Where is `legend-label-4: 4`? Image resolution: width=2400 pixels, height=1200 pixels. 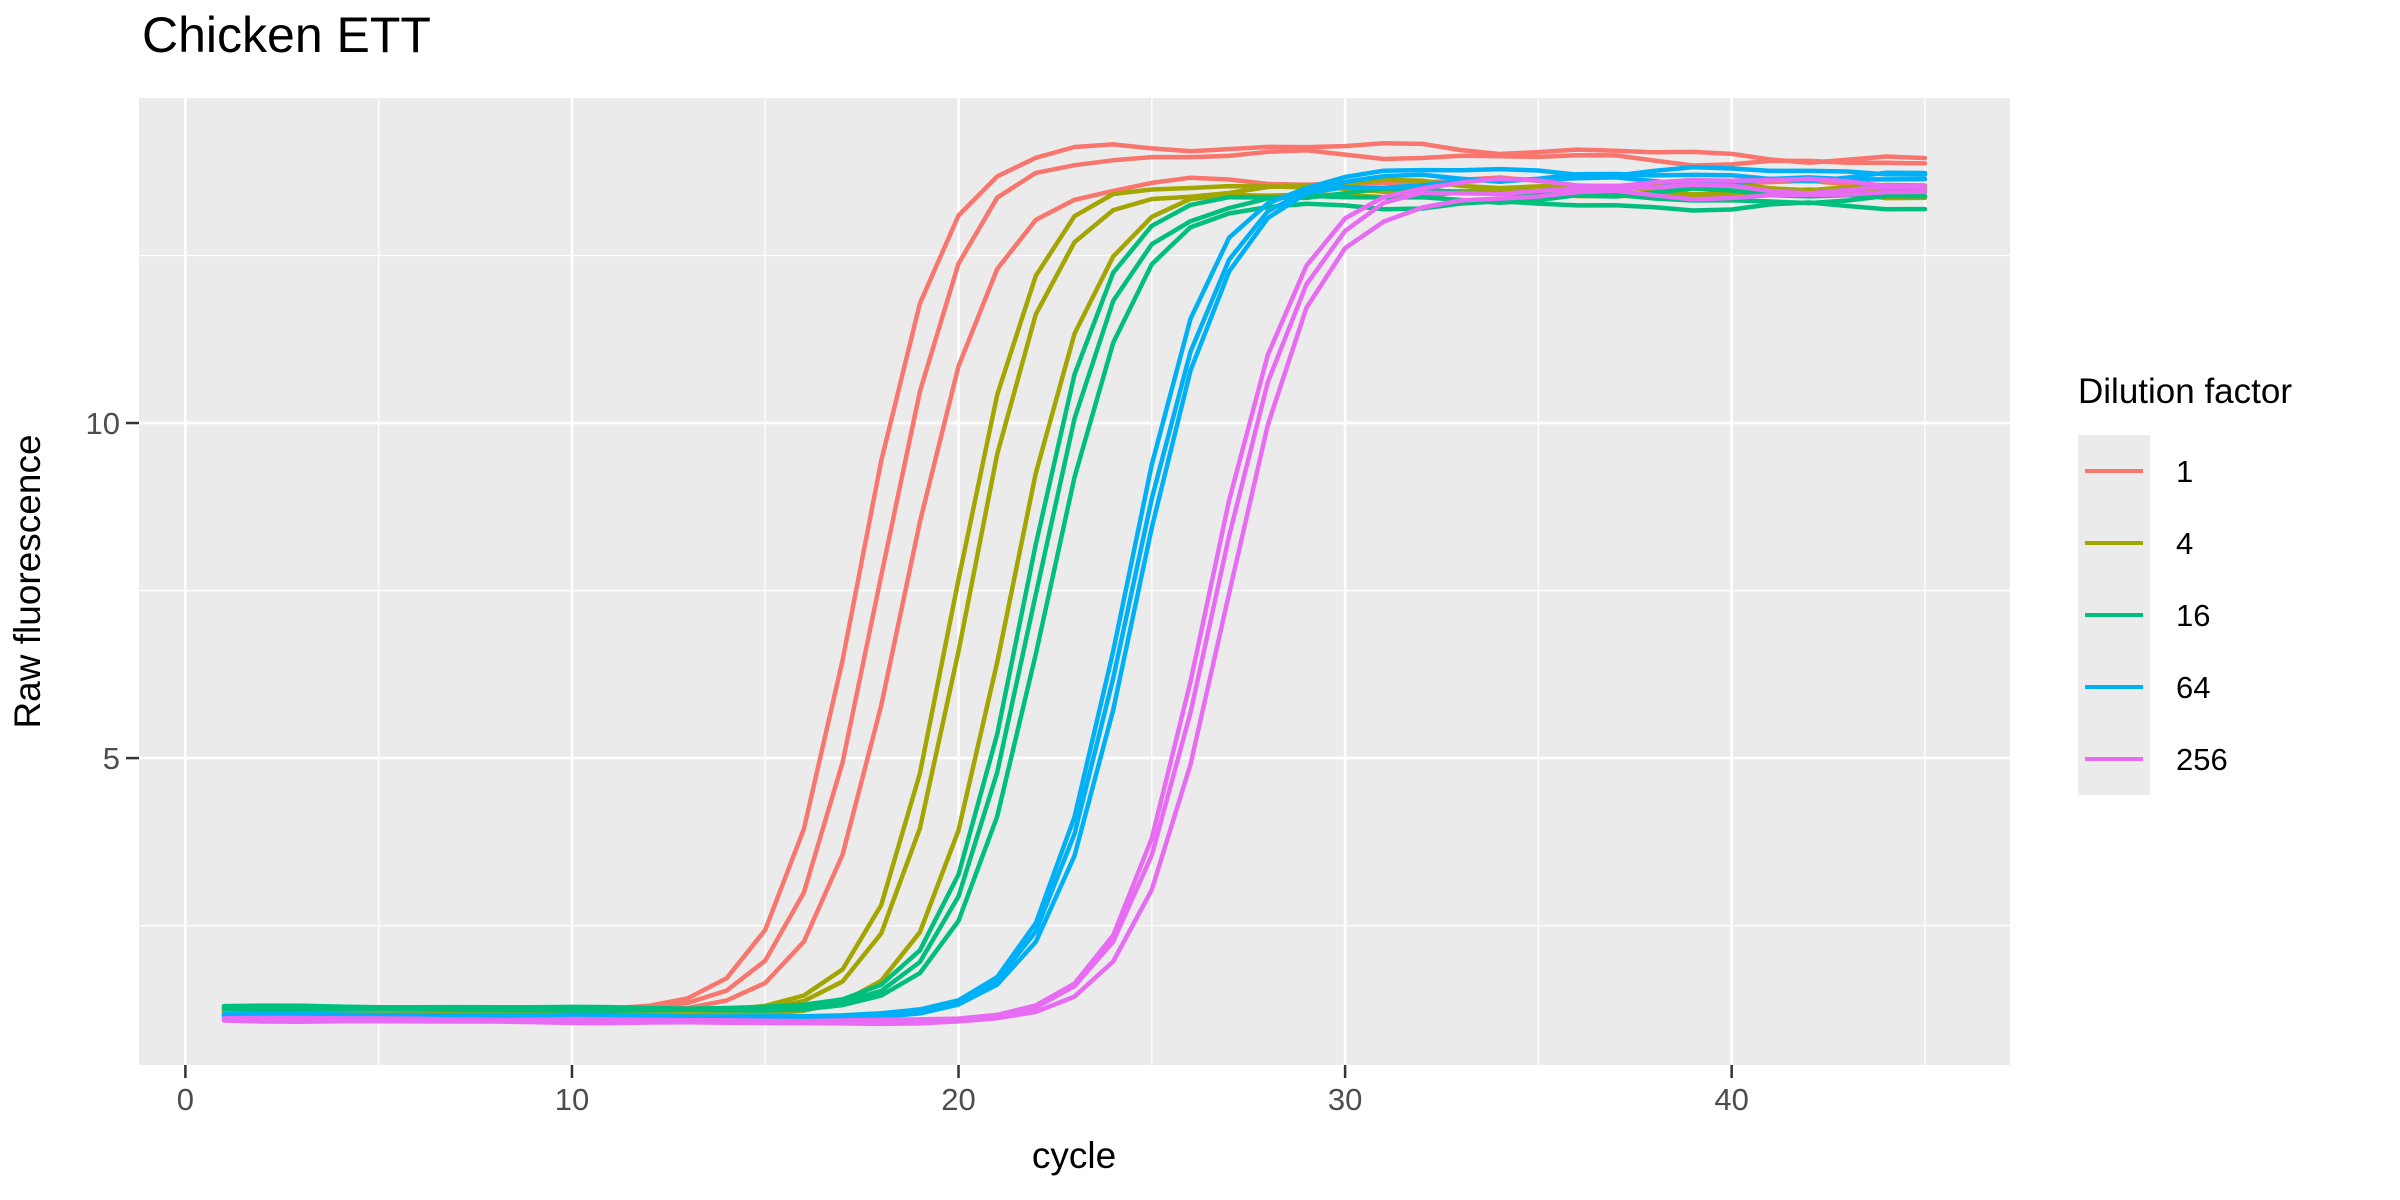 legend-label-4: 4 is located at coordinates (2184, 543).